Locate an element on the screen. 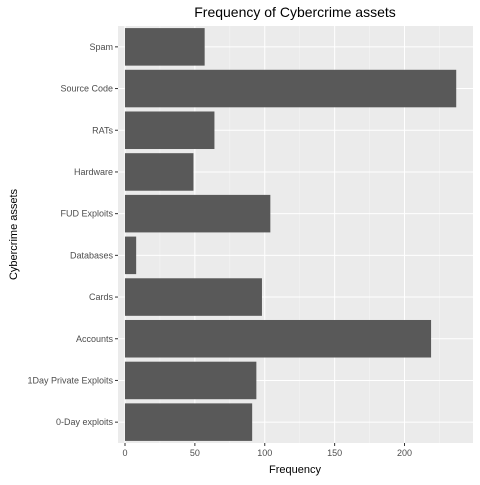  x-axis: 0 50 100 150 200 is located at coordinates (267, 450).